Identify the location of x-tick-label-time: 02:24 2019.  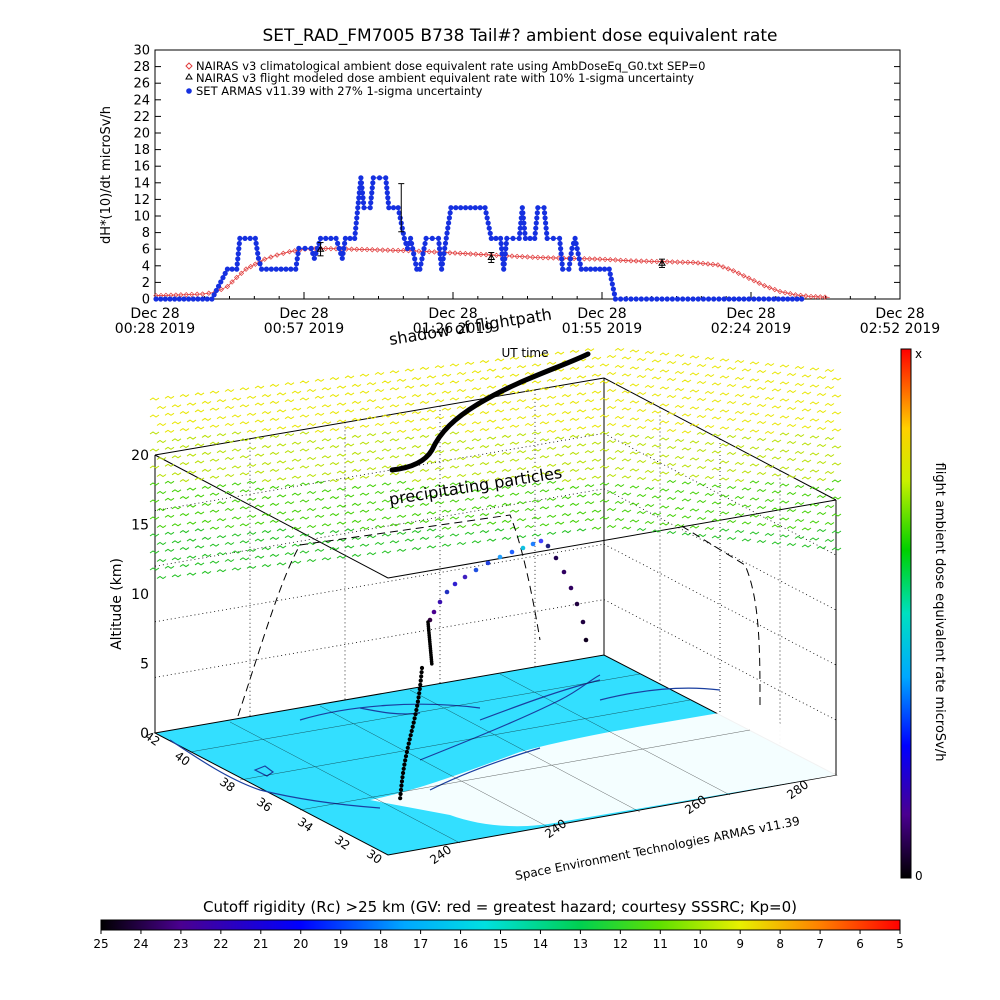
(751, 329).